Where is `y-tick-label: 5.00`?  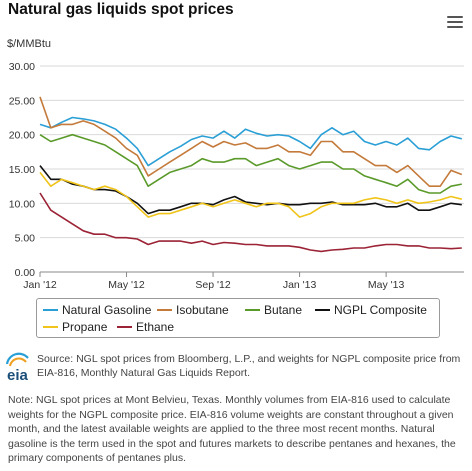 y-tick-label: 5.00 is located at coordinates (25, 239).